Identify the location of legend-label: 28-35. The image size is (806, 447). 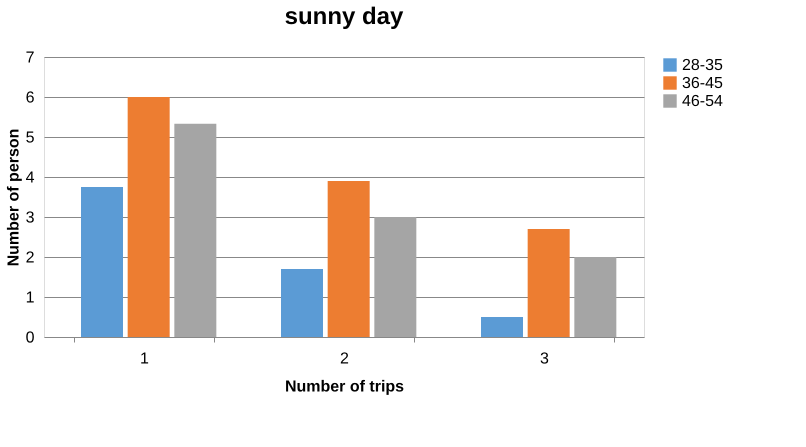
(703, 65).